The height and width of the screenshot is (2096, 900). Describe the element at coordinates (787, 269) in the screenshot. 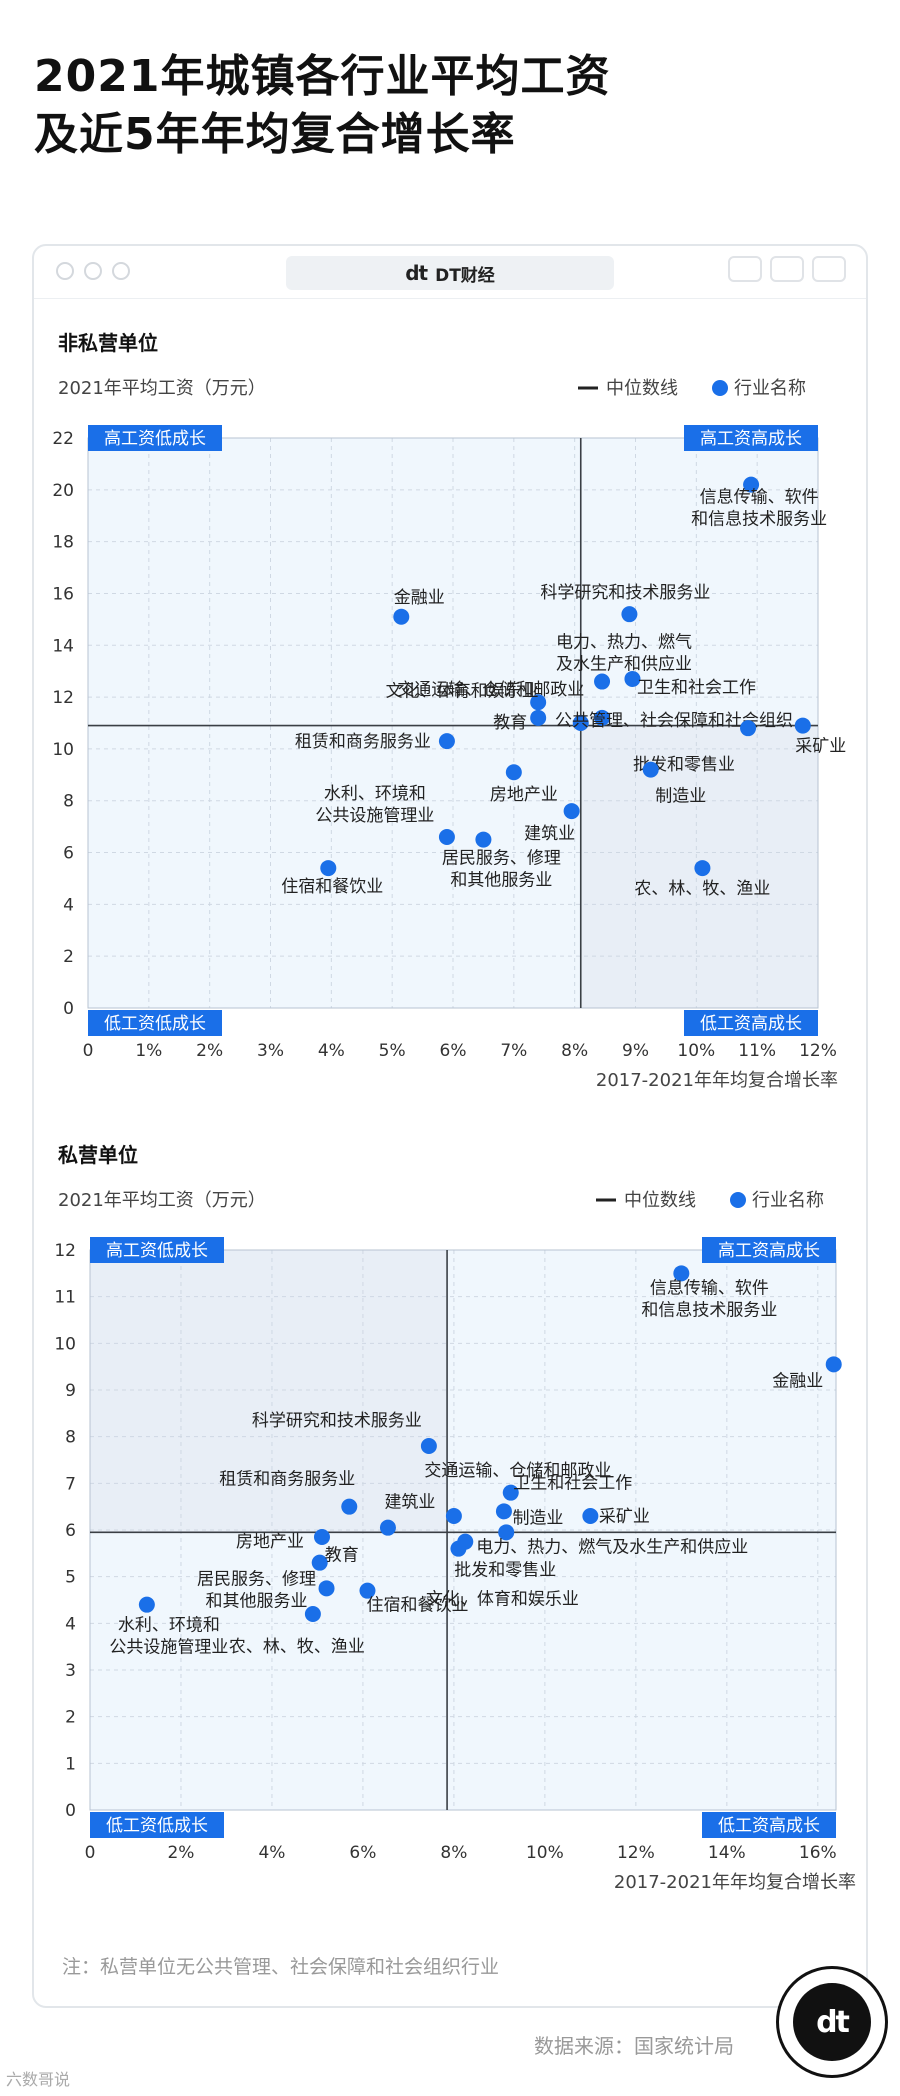

I see `share-icon` at that location.